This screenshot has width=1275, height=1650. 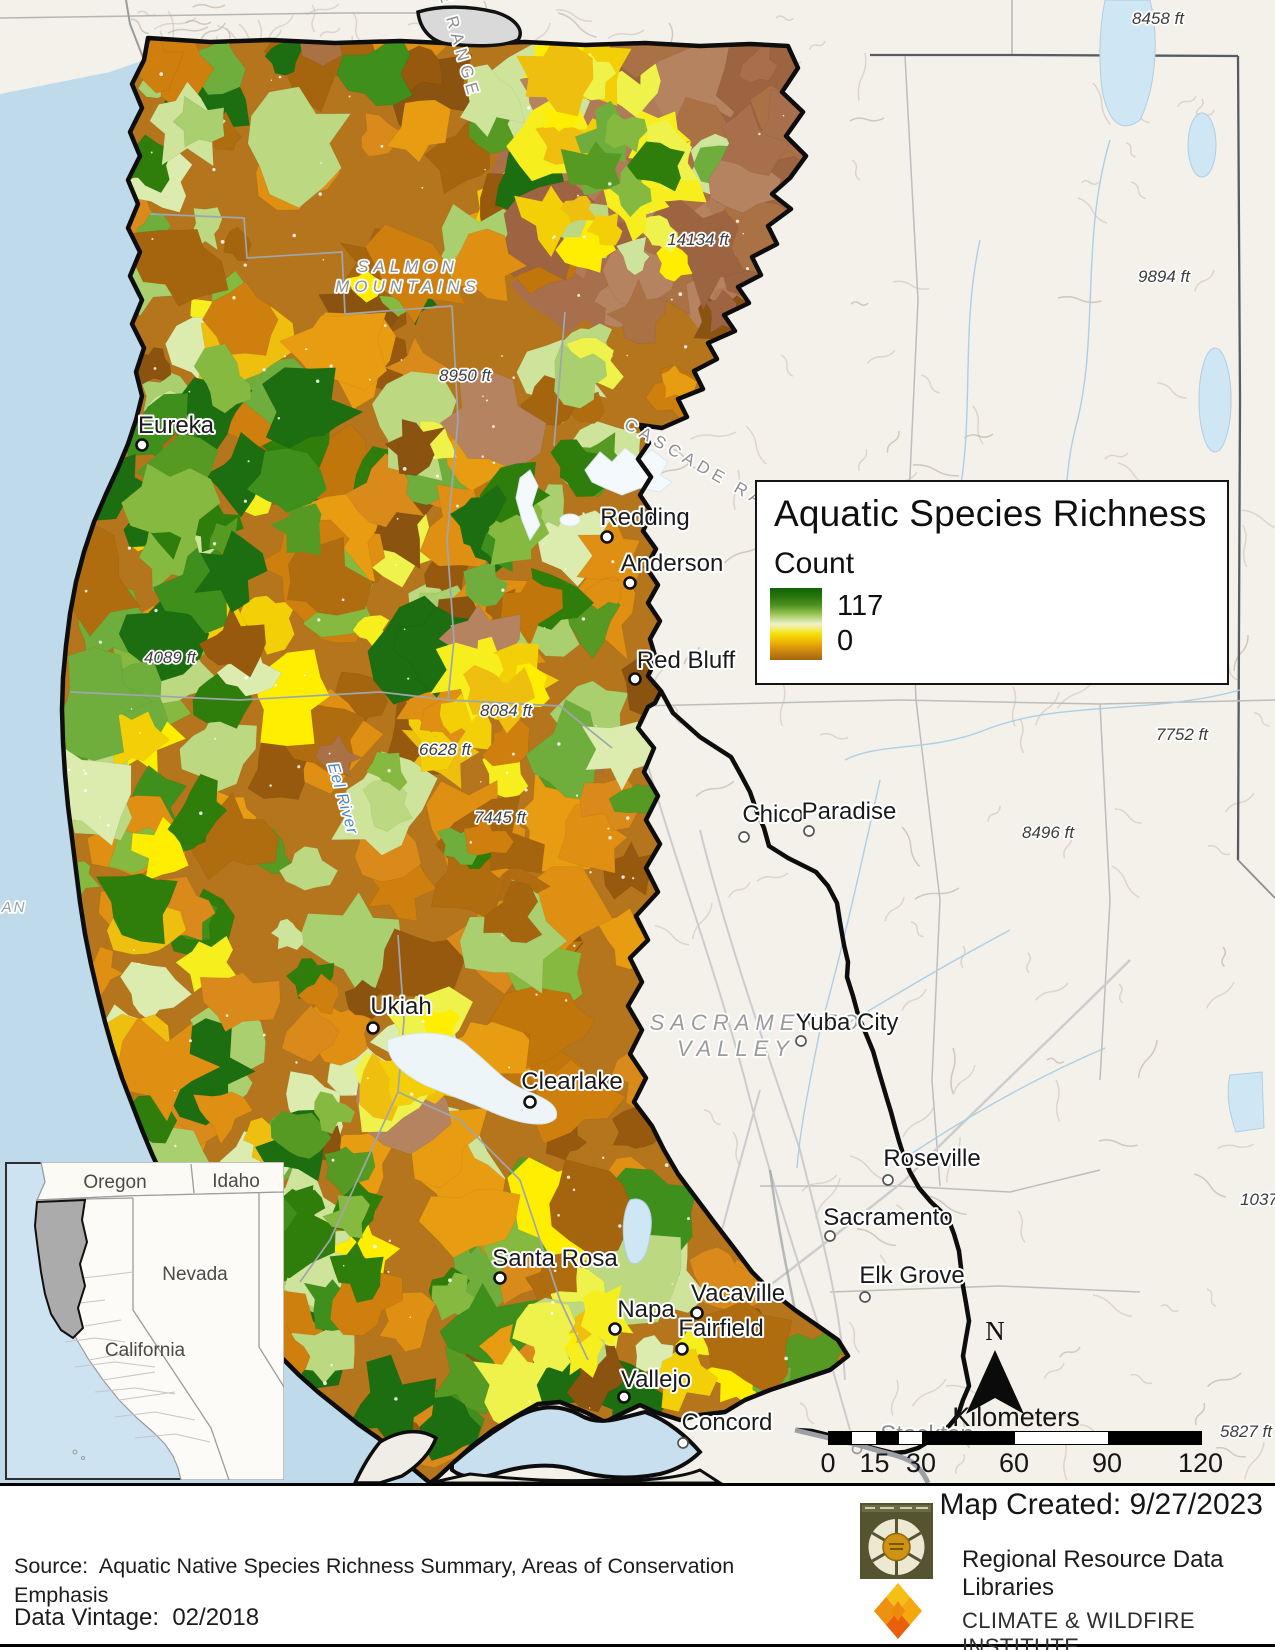 I want to click on city-label-vacaville: Vacaville, so click(x=738, y=1293).